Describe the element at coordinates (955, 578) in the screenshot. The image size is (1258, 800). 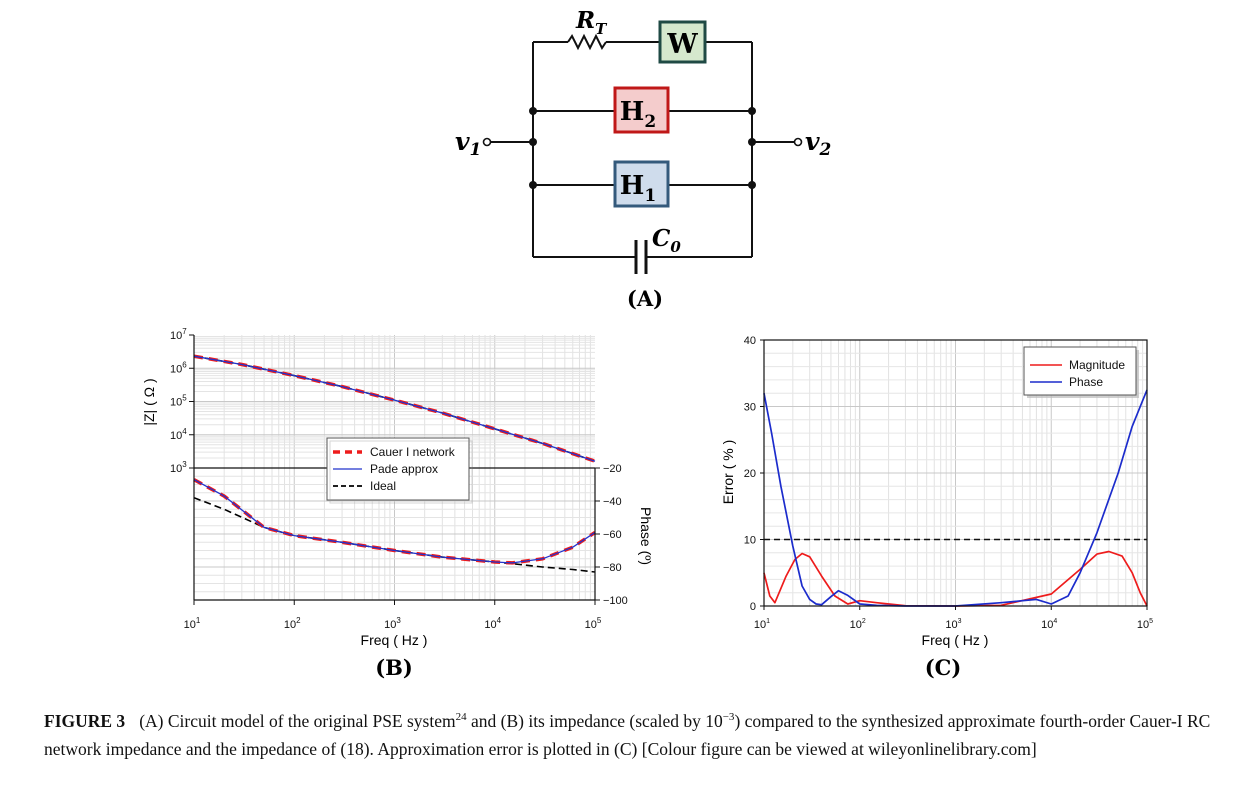
I see `series-magnitude-error` at that location.